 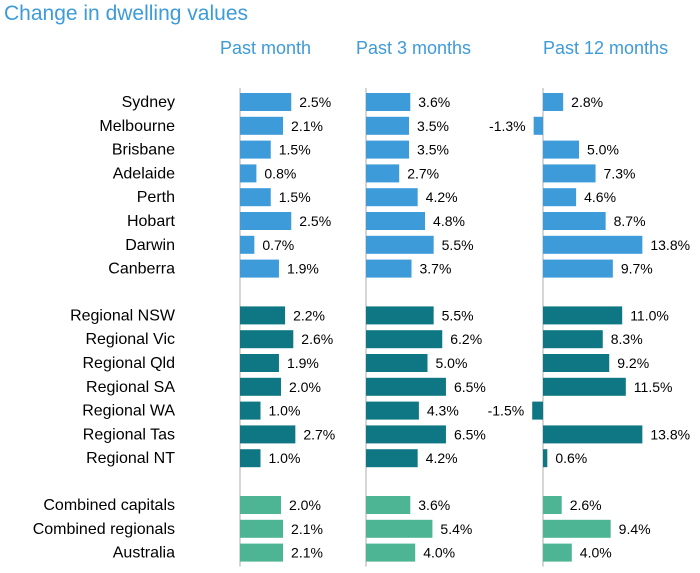 What do you see at coordinates (150, 245) in the screenshot?
I see `row-label-darwin: Darwin` at bounding box center [150, 245].